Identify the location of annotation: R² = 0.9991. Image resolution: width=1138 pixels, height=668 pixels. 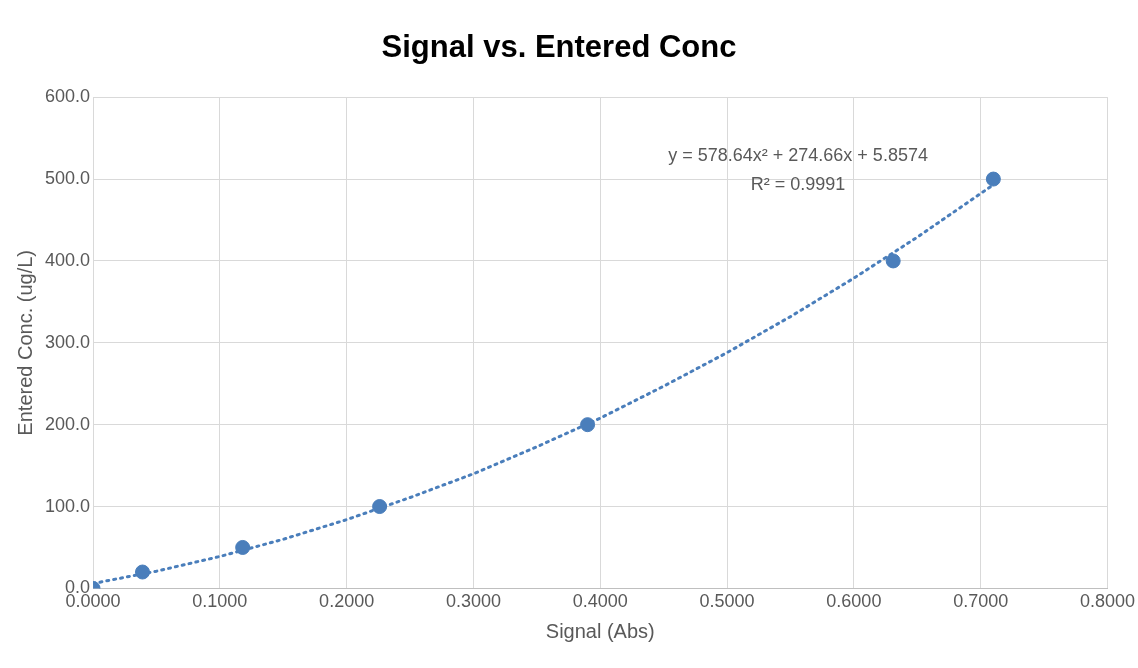
(798, 184).